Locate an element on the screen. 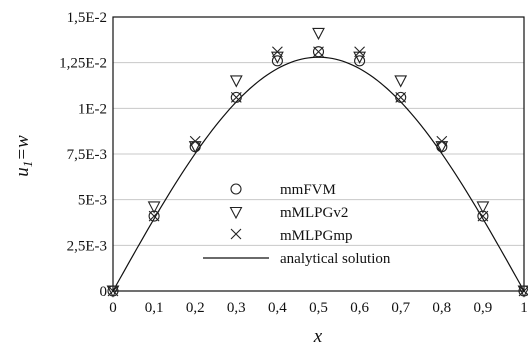  x-tick-label-10: 1 is located at coordinates (524, 308).